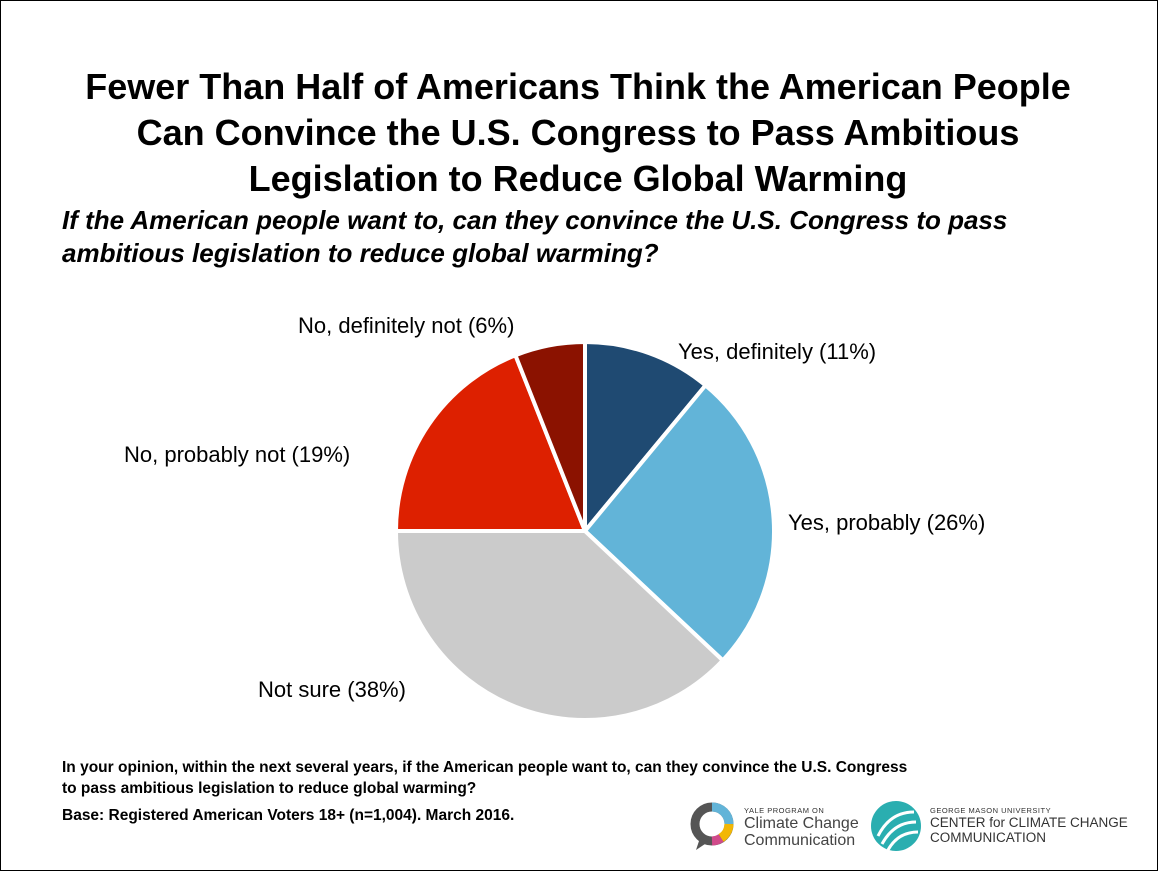  I want to click on gmu-logo-line2: COMMUNICATION, so click(988, 837).